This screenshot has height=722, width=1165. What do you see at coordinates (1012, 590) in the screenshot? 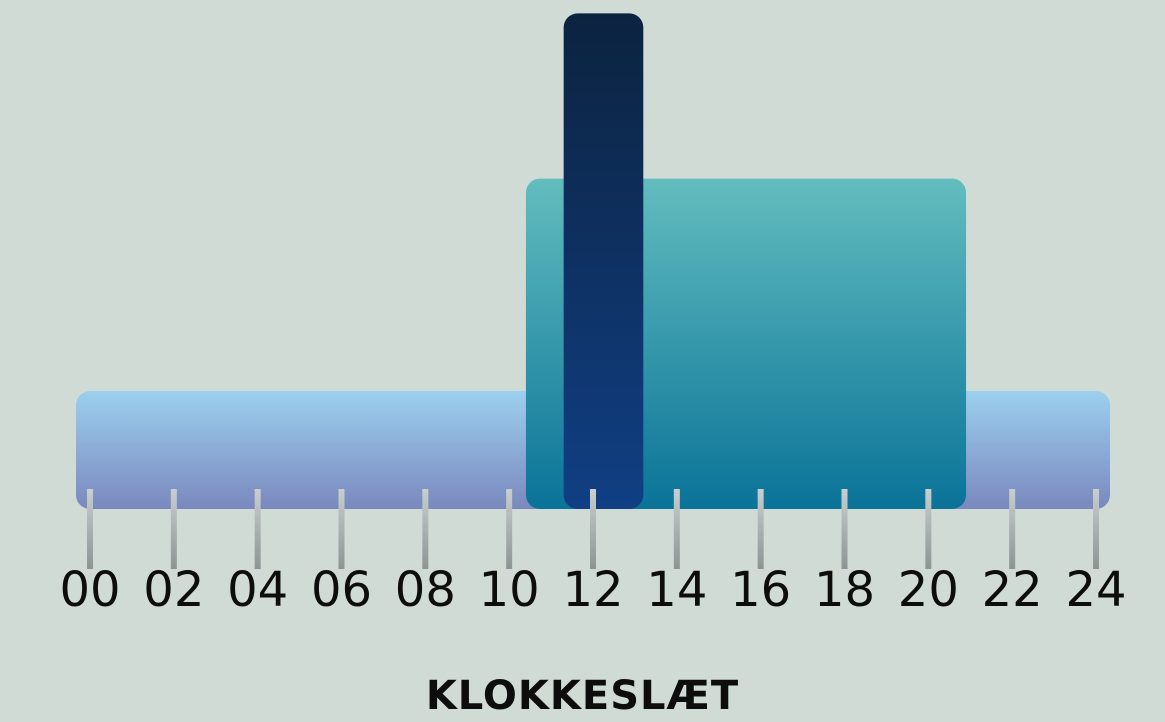
I see `x-tick-label: 22` at bounding box center [1012, 590].